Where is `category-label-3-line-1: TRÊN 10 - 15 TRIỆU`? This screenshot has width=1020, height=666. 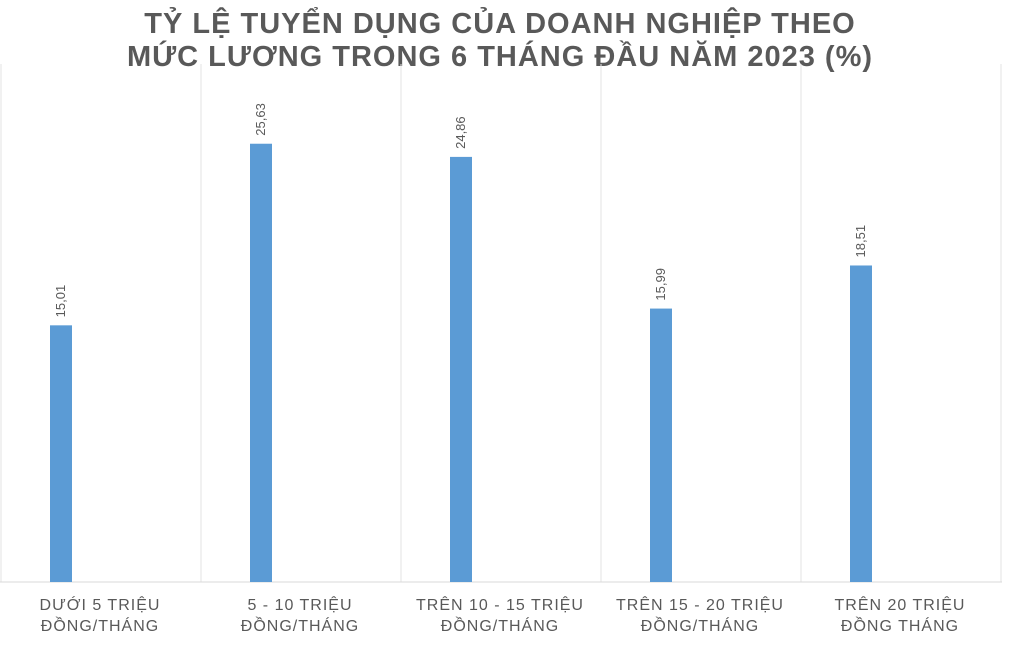
category-label-3-line-1: TRÊN 10 - 15 TRIỆU is located at coordinates (500, 604).